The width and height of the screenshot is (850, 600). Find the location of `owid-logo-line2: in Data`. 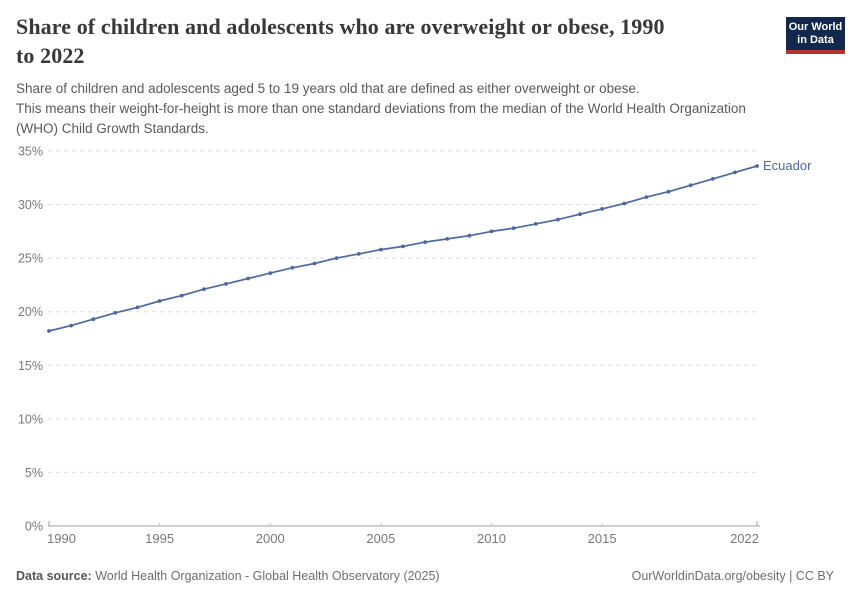

owid-logo-line2: in Data is located at coordinates (815, 39).